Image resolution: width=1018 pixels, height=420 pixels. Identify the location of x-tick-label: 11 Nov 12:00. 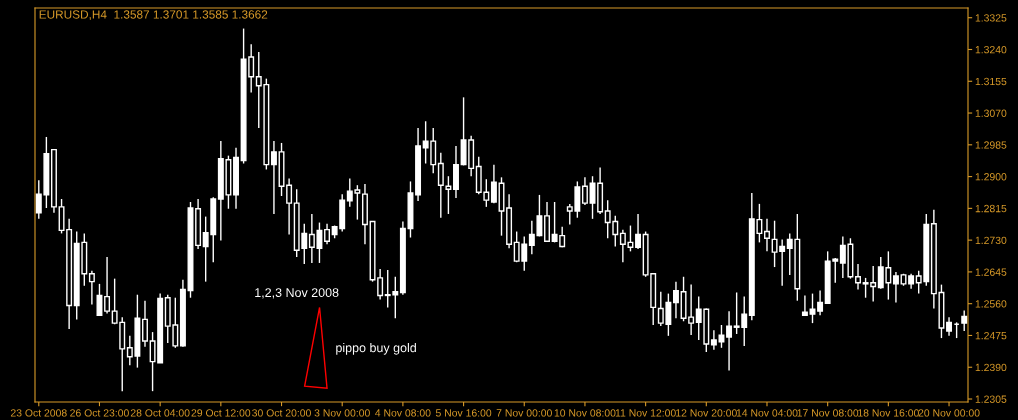
(645, 413).